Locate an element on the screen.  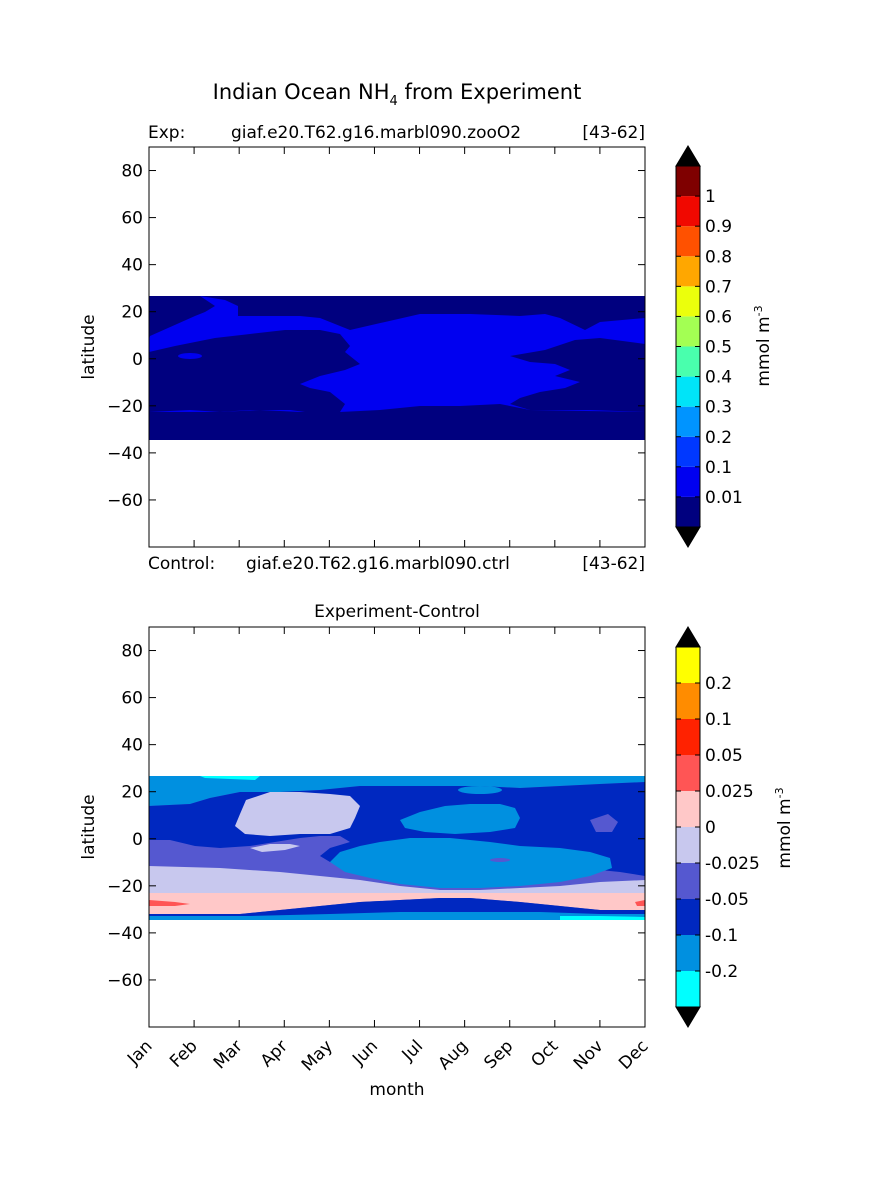
exp-case: giaf.e20.T62.g16.marbl090.zooO2 is located at coordinates (376, 133).